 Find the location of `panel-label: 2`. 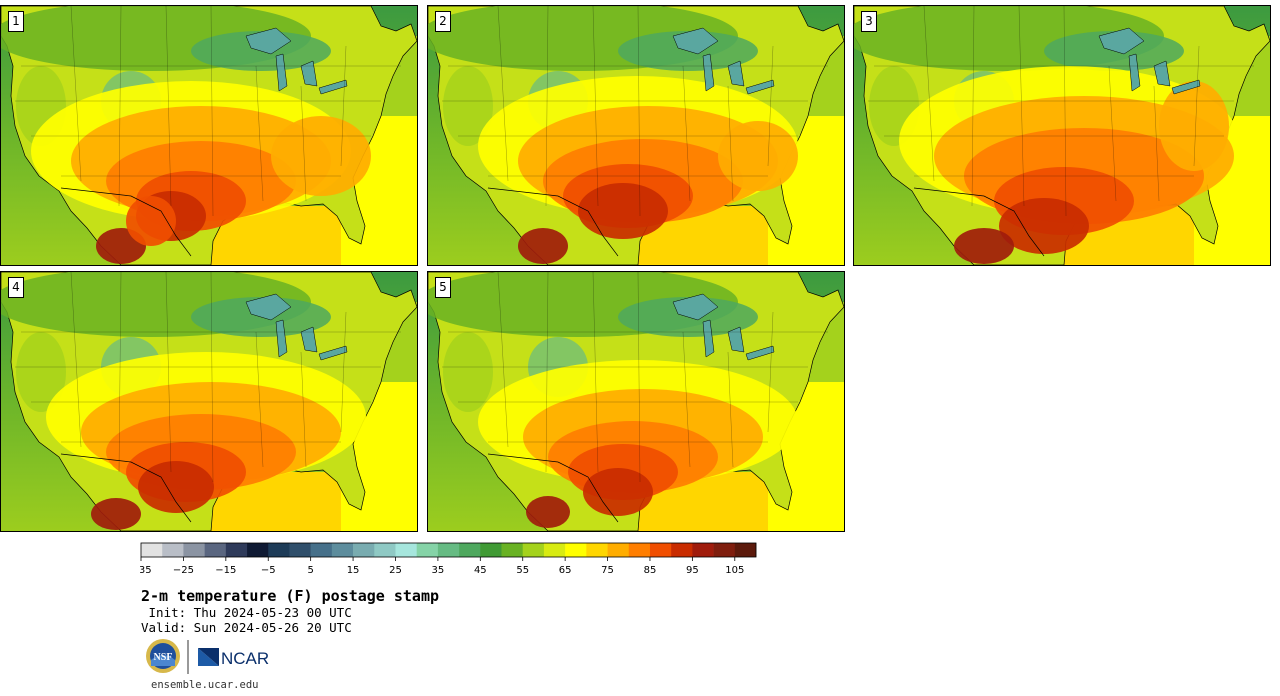

panel-label: 2 is located at coordinates (443, 21).